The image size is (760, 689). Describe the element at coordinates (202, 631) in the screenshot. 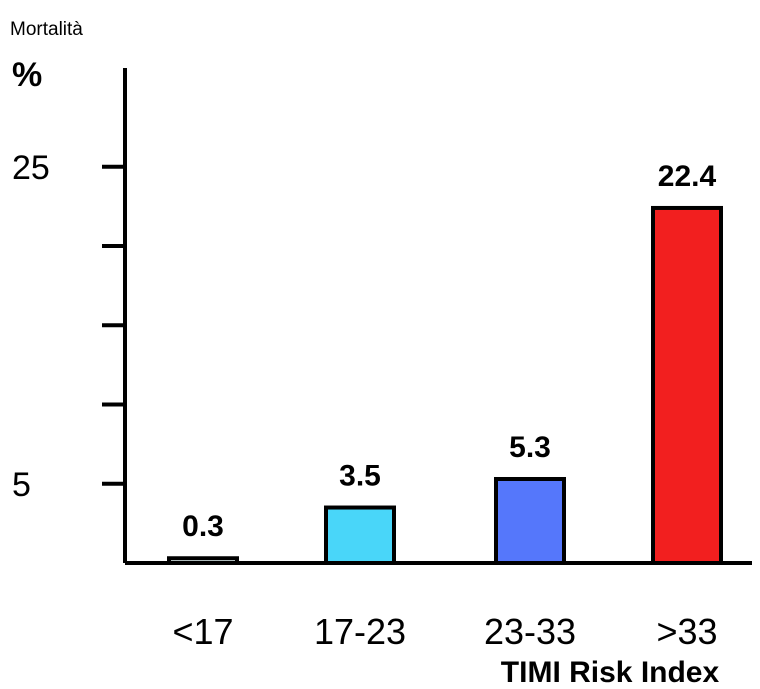

I see `category-label-0: <17` at that location.